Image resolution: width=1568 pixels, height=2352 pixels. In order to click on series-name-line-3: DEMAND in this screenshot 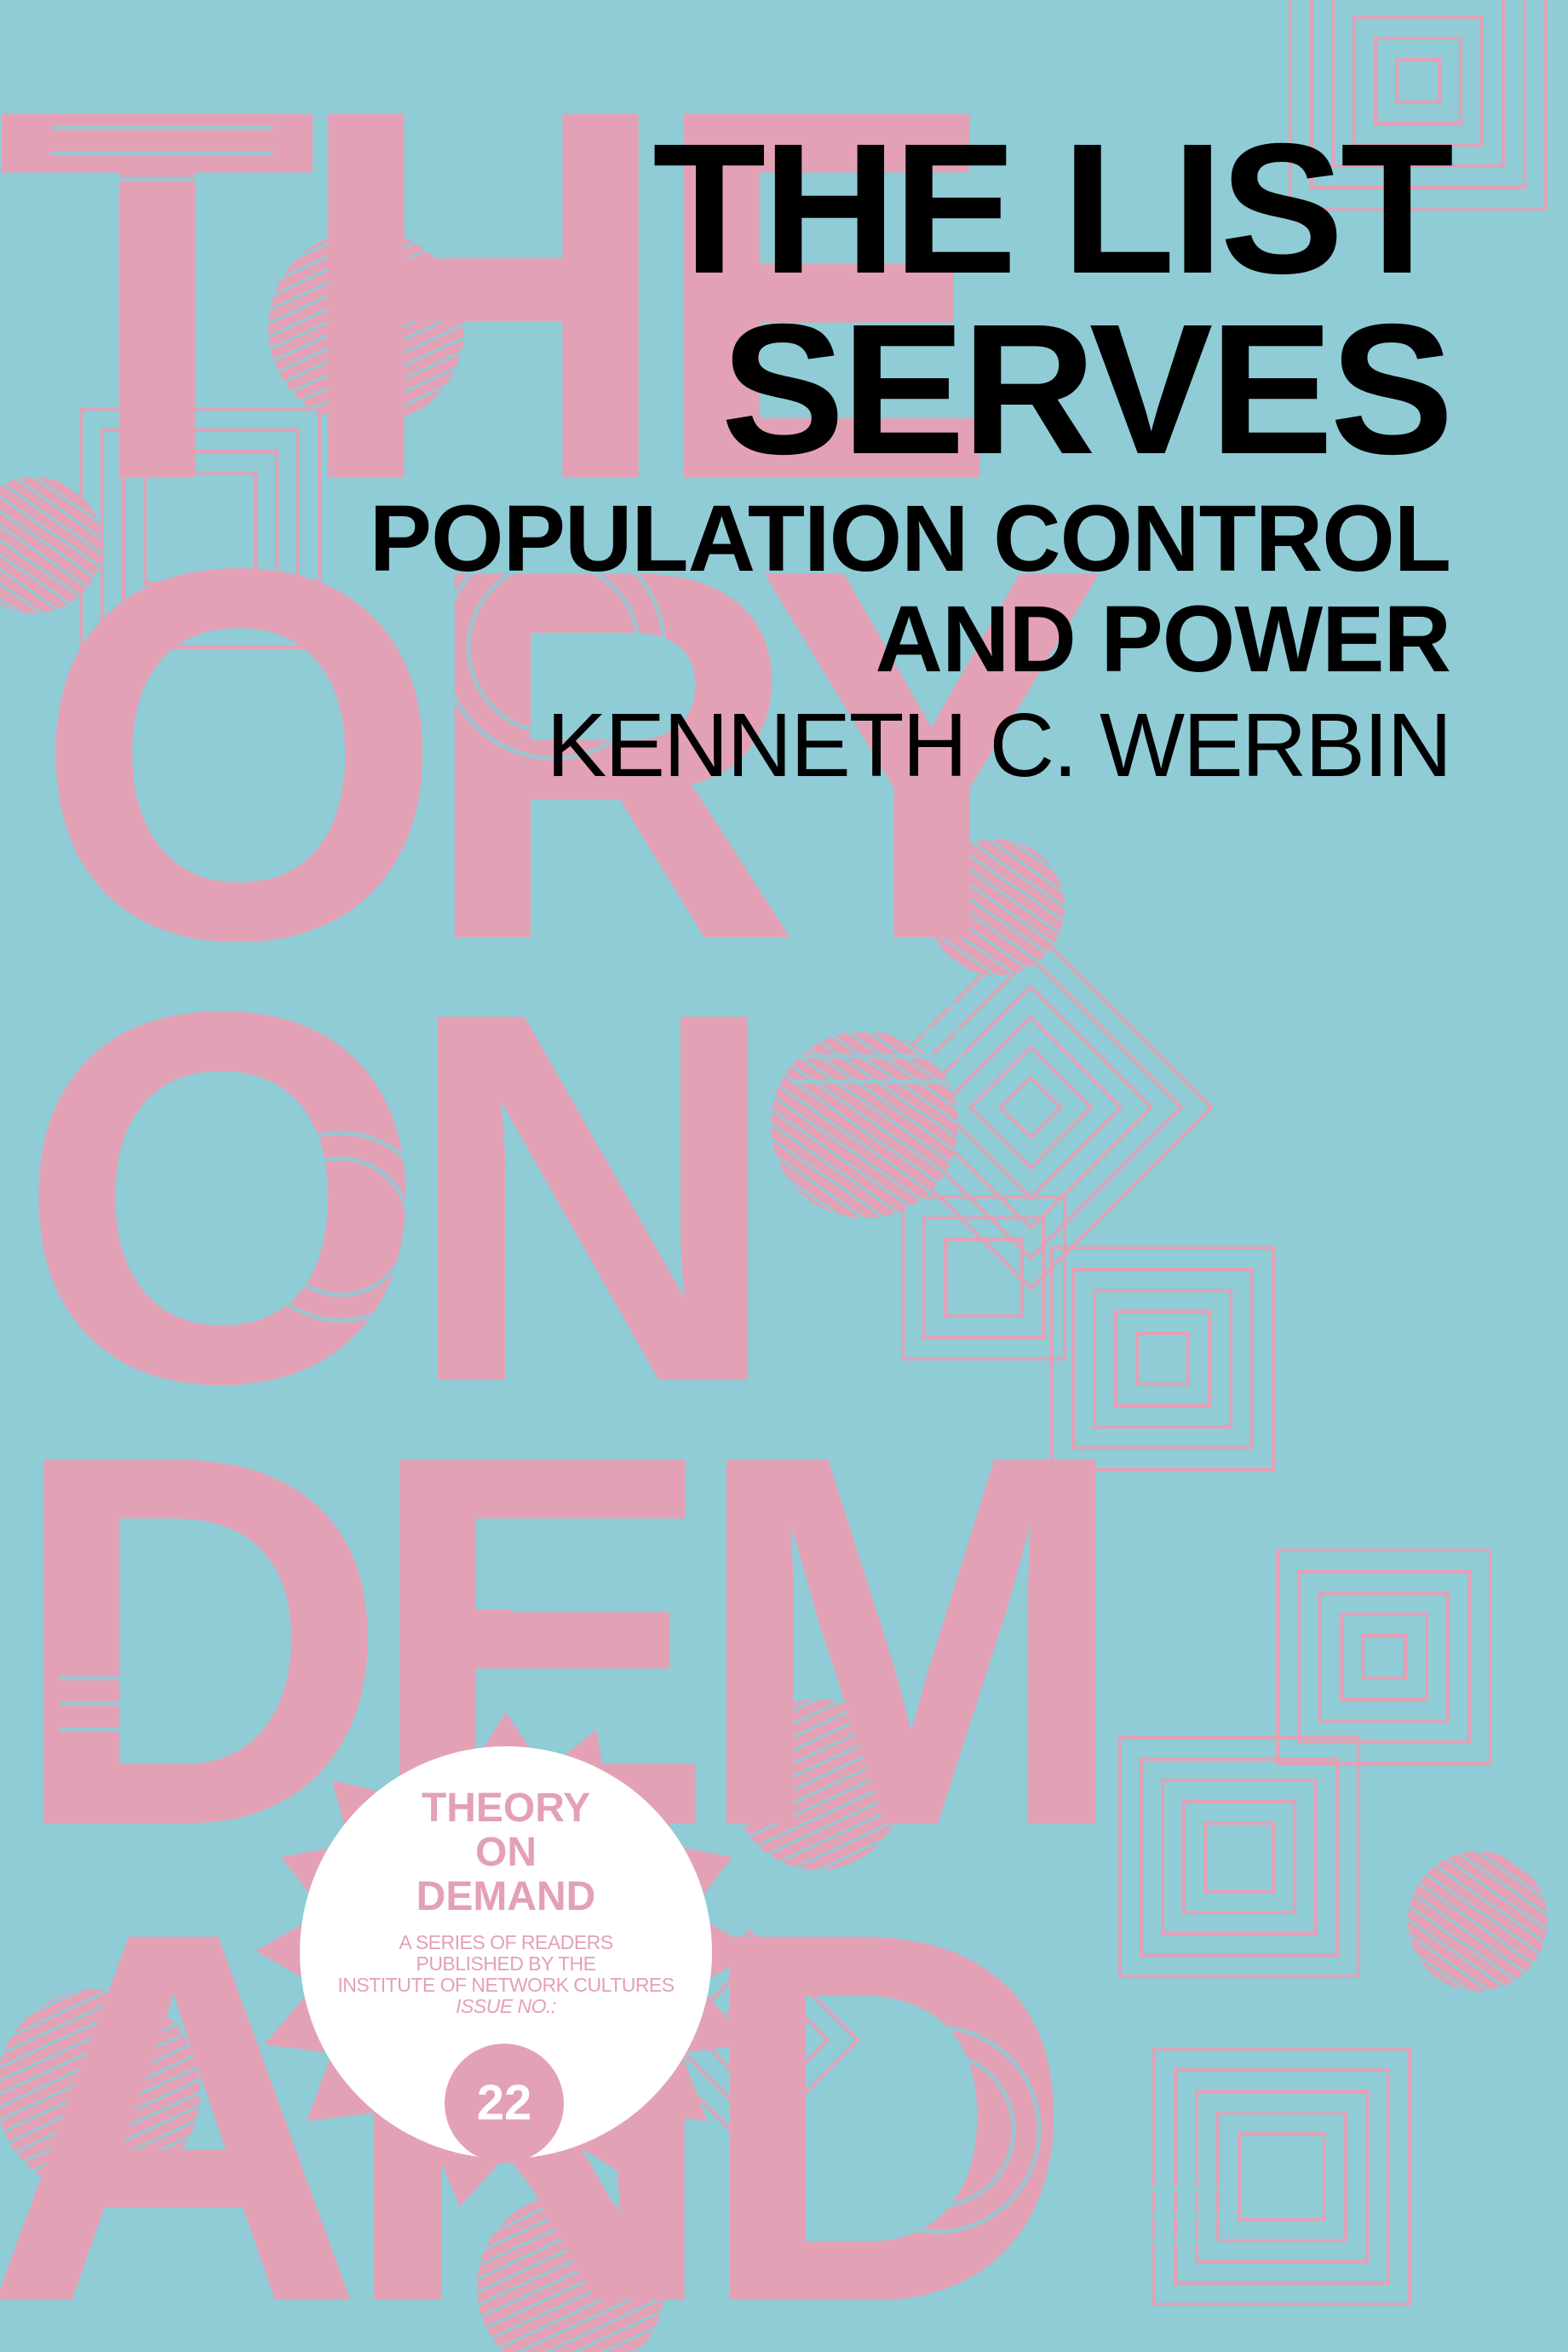, I will do `click(506, 1897)`.